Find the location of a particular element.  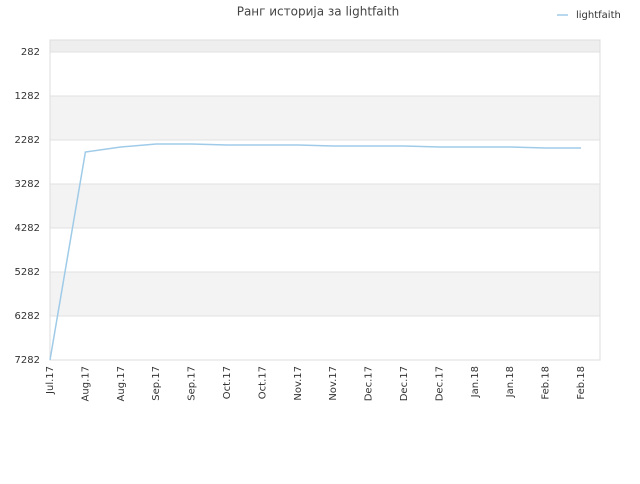

x-tick-label: Jul.17 is located at coordinates (50, 380).